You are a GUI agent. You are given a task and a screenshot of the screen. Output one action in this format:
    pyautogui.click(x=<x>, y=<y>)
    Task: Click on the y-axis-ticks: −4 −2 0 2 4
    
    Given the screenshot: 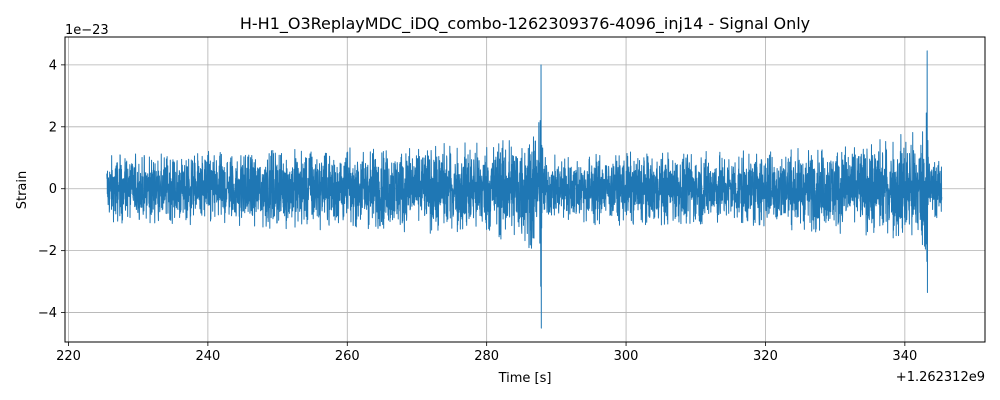 What is the action you would take?
    pyautogui.click(x=51, y=189)
    